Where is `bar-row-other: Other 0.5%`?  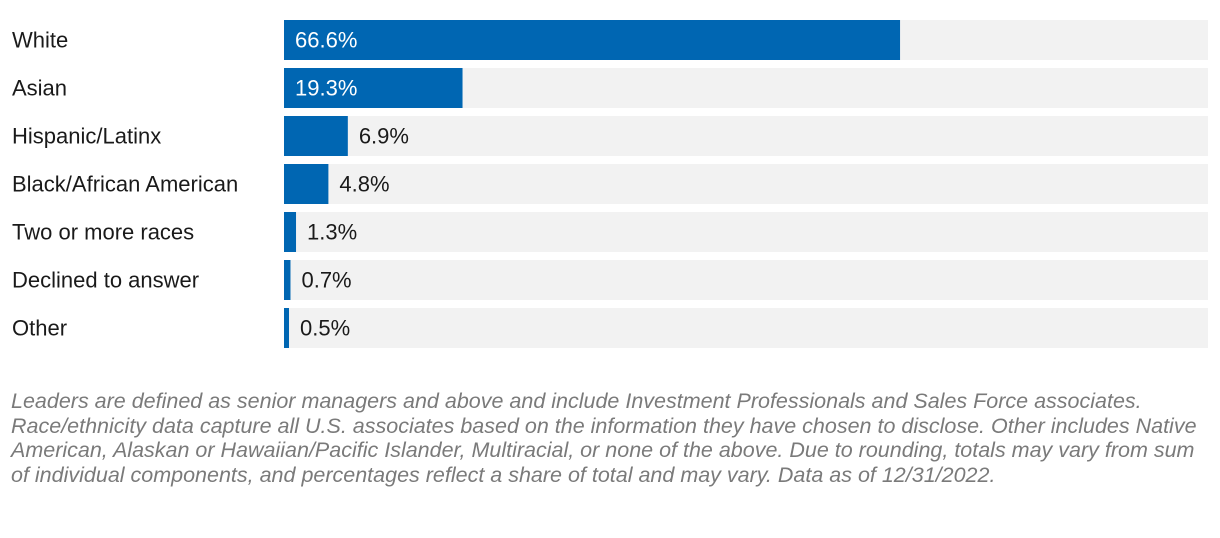 bar-row-other: Other 0.5% is located at coordinates (610, 328).